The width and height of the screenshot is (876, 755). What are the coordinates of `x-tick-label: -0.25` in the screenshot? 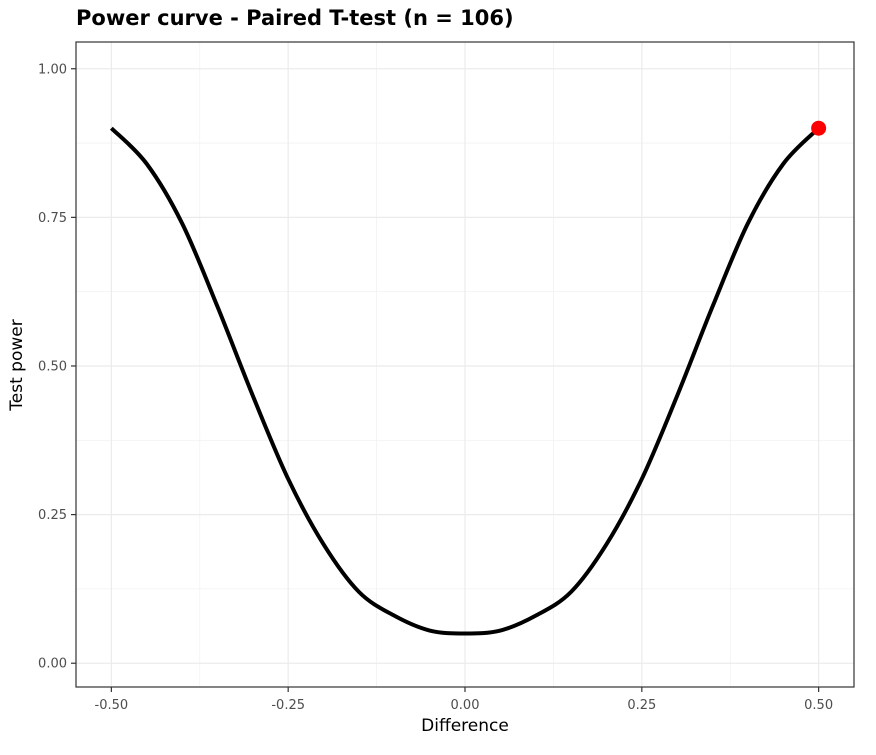 It's located at (288, 705).